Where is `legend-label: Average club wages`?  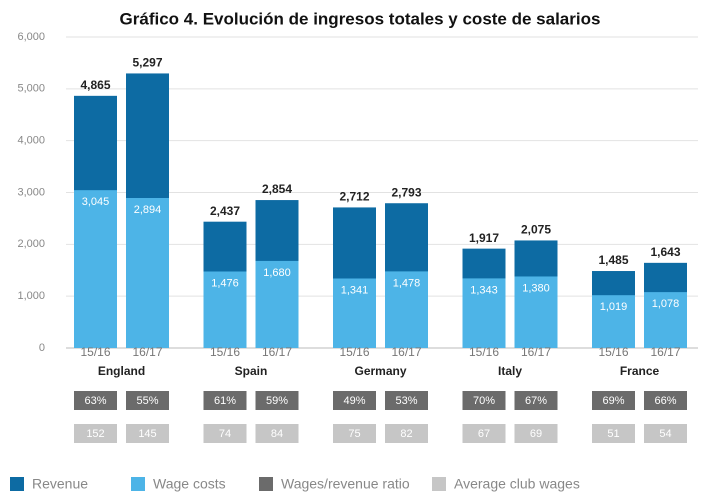 legend-label: Average club wages is located at coordinates (517, 484).